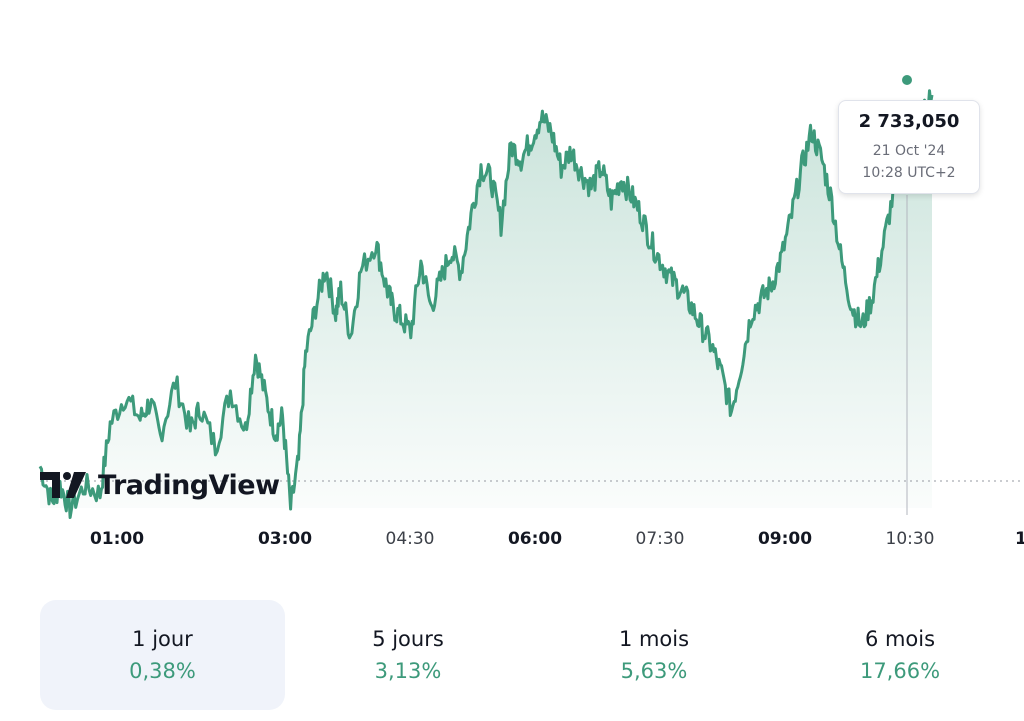 The image size is (1024, 721). What do you see at coordinates (535, 539) in the screenshot?
I see `x-tick-label: 06:00` at bounding box center [535, 539].